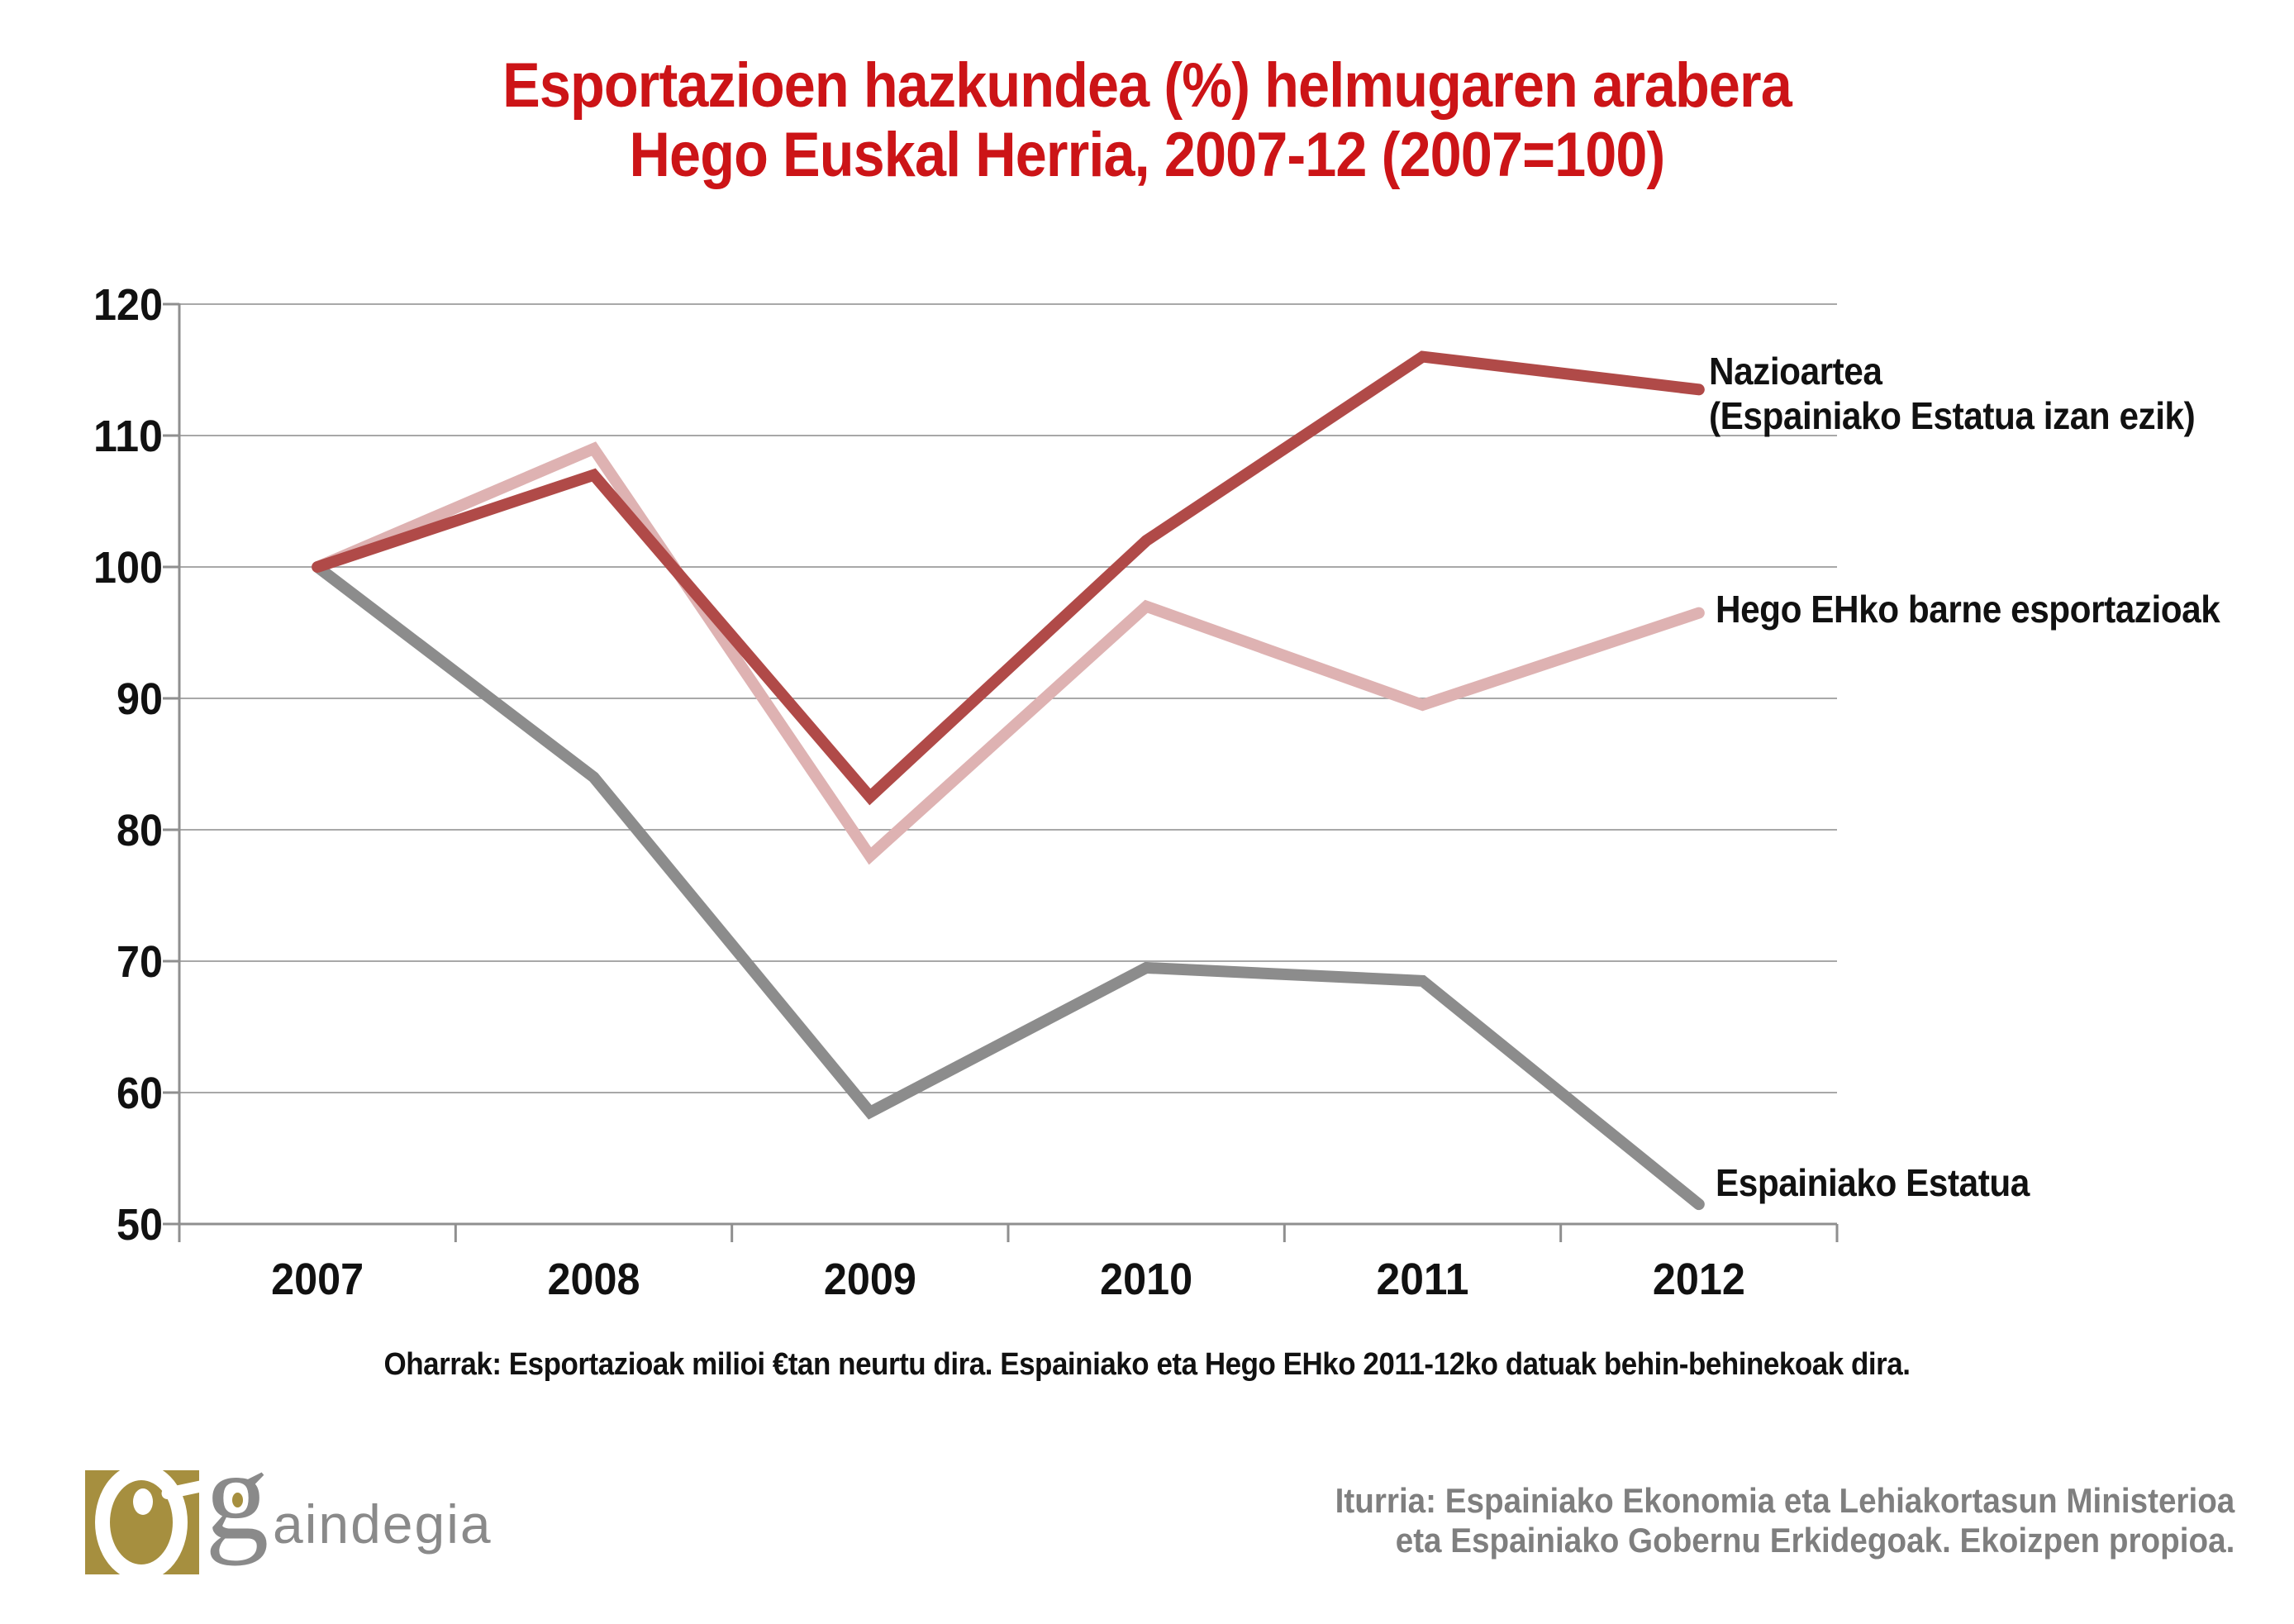 The height and width of the screenshot is (1624, 2294). Describe the element at coordinates (1952, 416) in the screenshot. I see `series-label-nazioartea-line2: (Espainiako Estatua izan ezik)` at that location.